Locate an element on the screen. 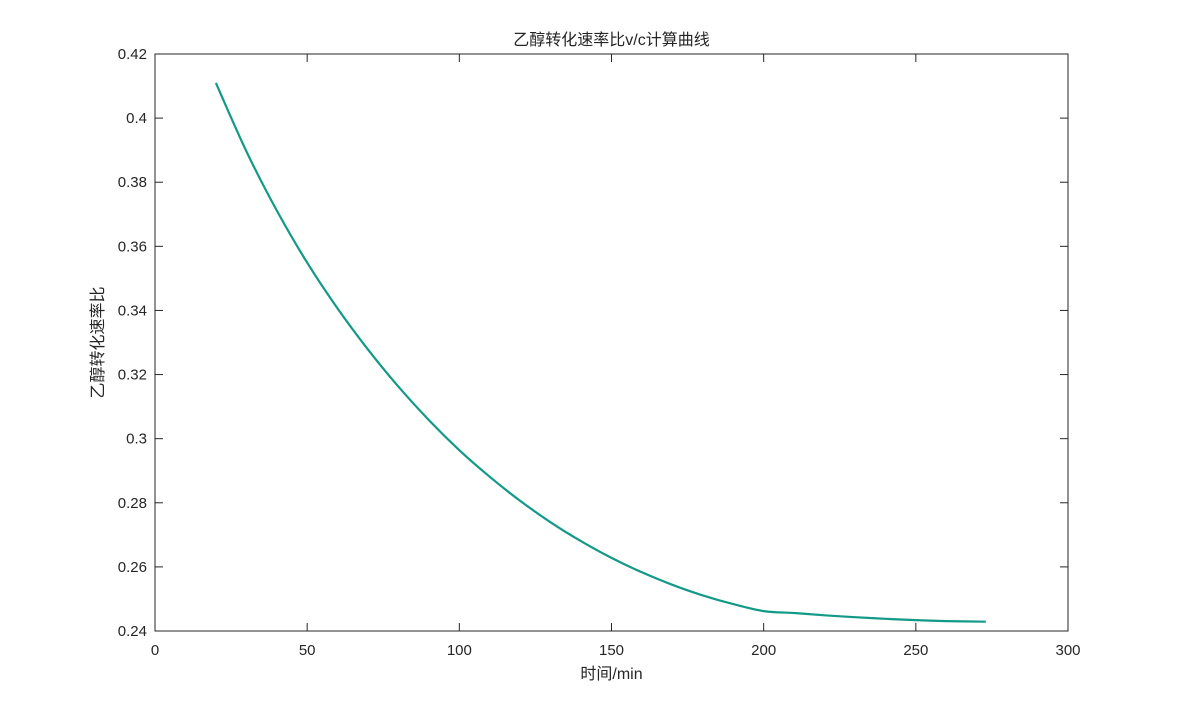  y-tick-label: 0.4 is located at coordinates (136, 118).